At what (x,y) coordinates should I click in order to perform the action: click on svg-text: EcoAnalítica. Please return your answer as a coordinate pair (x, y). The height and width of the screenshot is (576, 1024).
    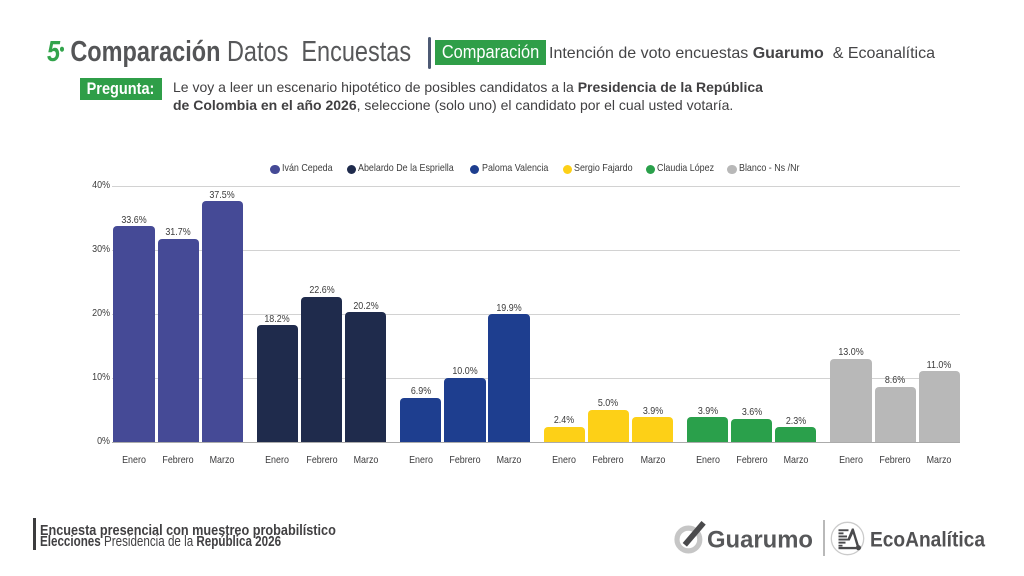
    Looking at the image, I should click on (927, 540).